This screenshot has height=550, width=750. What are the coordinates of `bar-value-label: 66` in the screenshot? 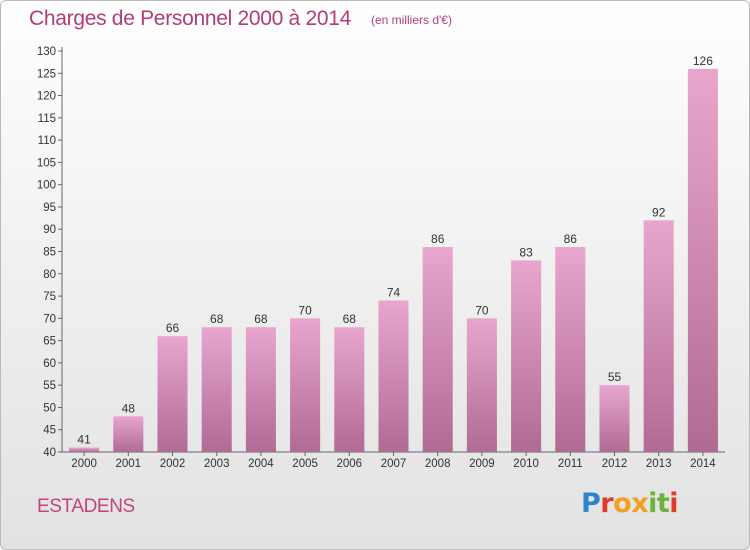 It's located at (173, 328).